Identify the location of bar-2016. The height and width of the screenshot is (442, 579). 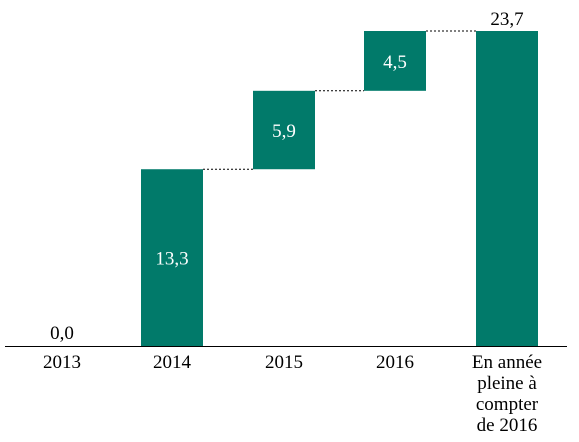
(395, 61).